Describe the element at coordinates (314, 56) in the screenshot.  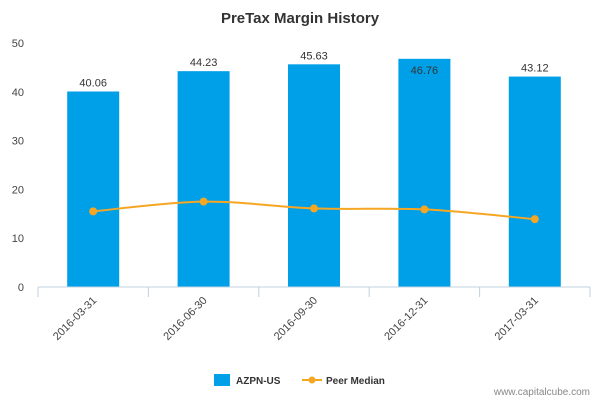
I see `bar-data-label: 45.63` at that location.